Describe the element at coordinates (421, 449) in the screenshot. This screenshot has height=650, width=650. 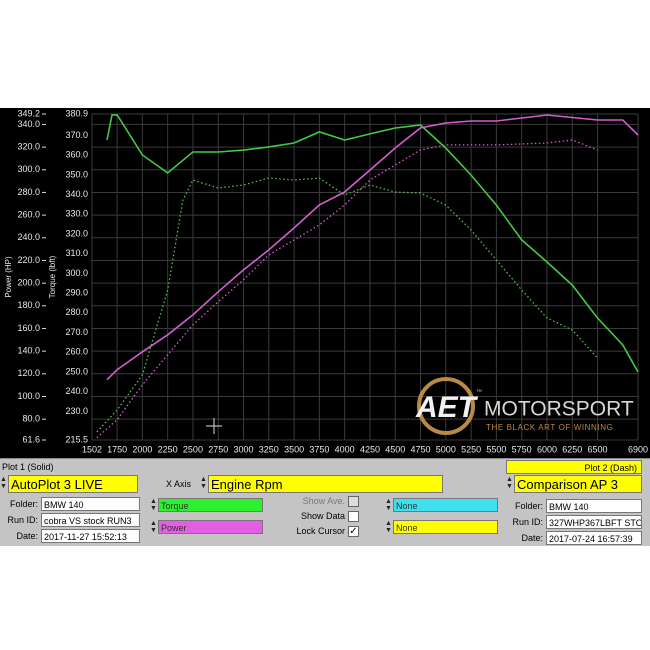
I see `x-tick-label: 4750` at that location.